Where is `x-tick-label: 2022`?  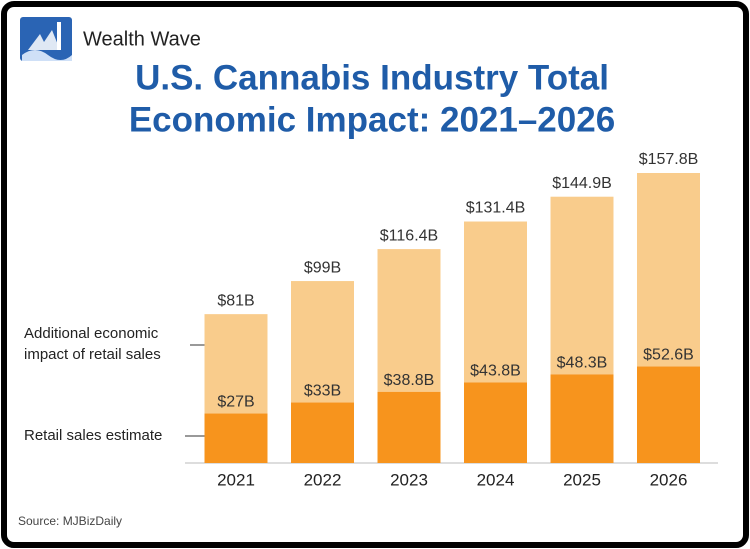 x-tick-label: 2022 is located at coordinates (323, 479).